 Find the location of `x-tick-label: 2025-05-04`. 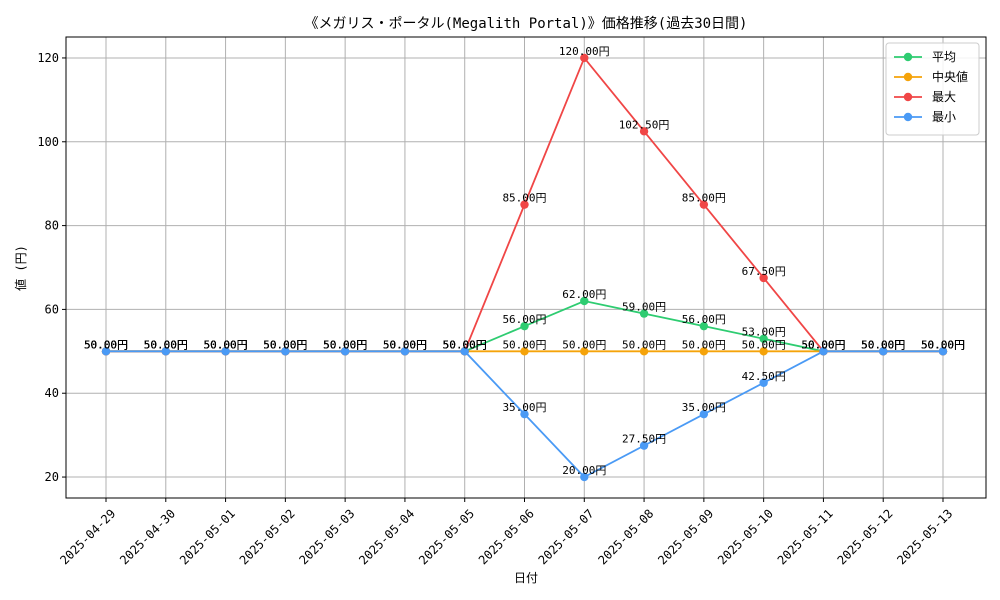

x-tick-label: 2025-05-04 is located at coordinates (386, 536).